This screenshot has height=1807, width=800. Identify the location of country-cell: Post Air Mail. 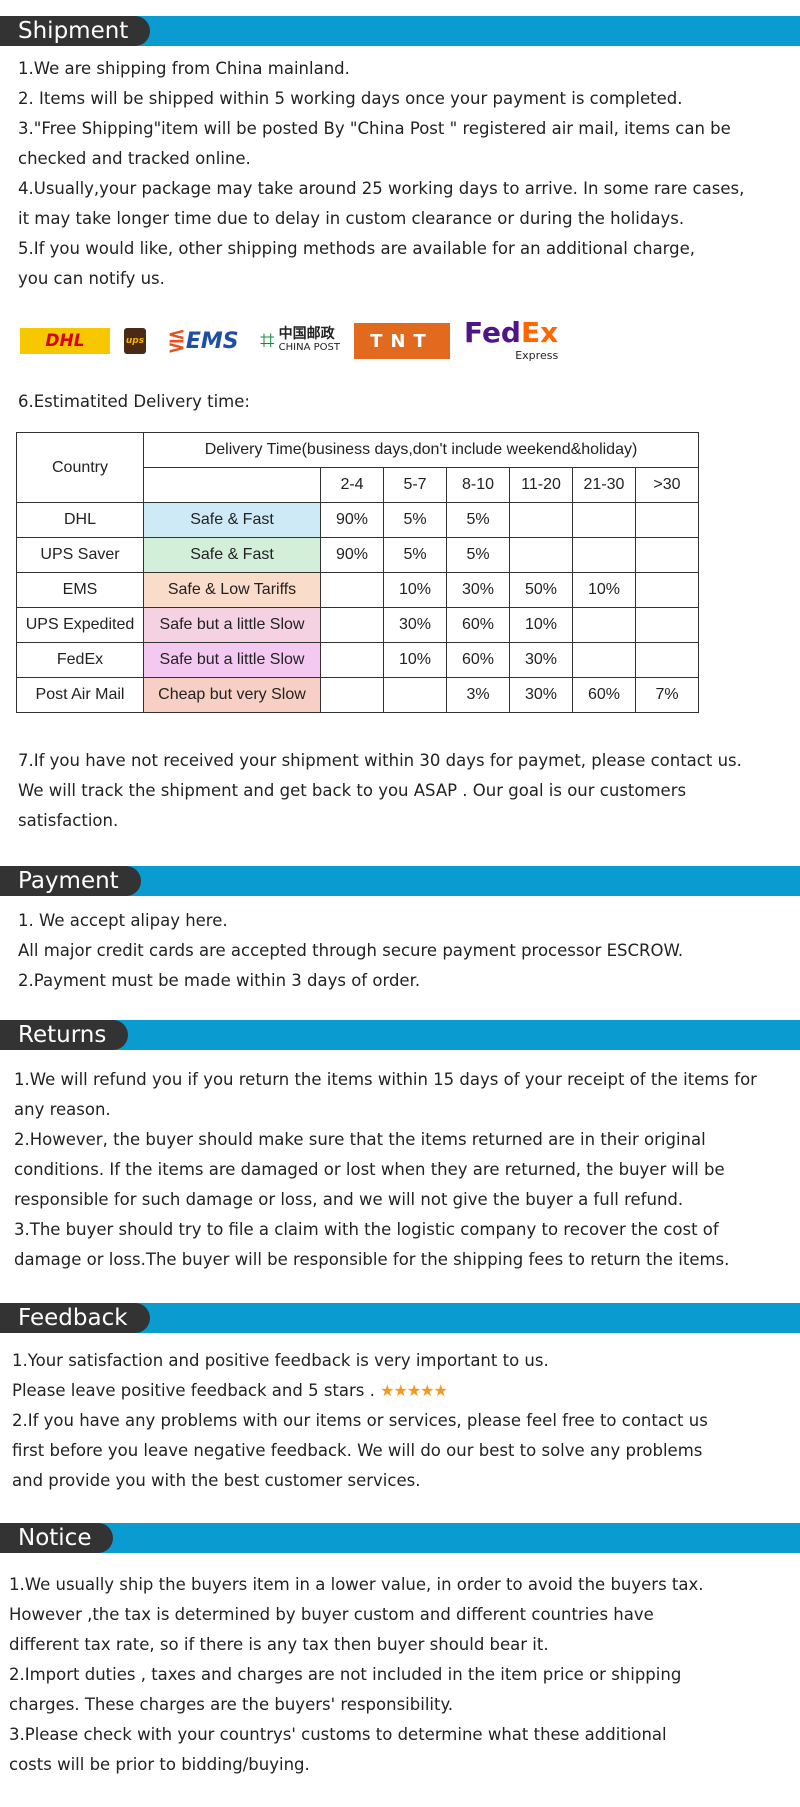
(80, 695).